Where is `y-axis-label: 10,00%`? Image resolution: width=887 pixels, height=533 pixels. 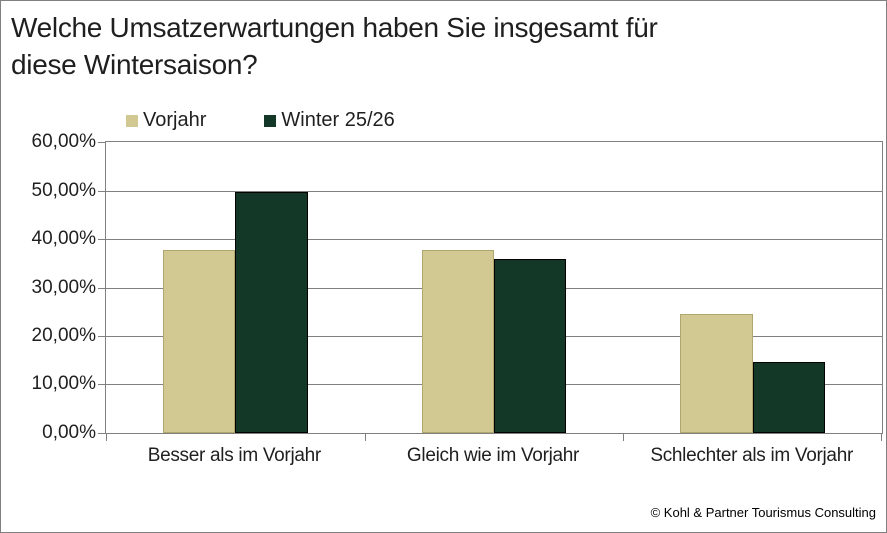
y-axis-label: 10,00% is located at coordinates (63, 384).